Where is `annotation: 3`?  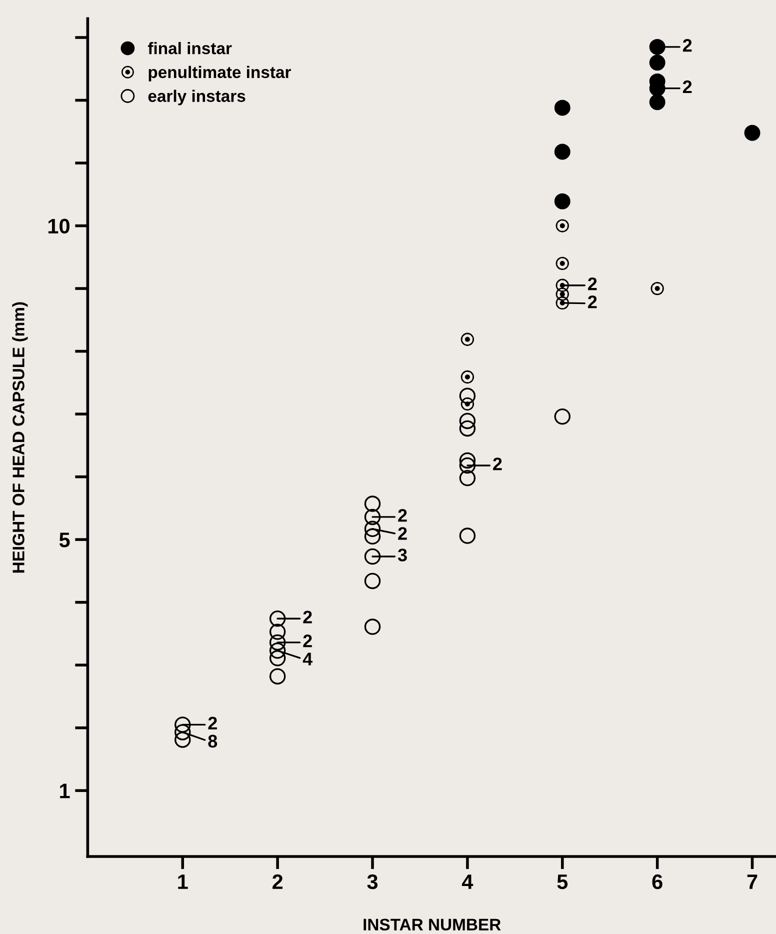
annotation: 3 is located at coordinates (402, 555).